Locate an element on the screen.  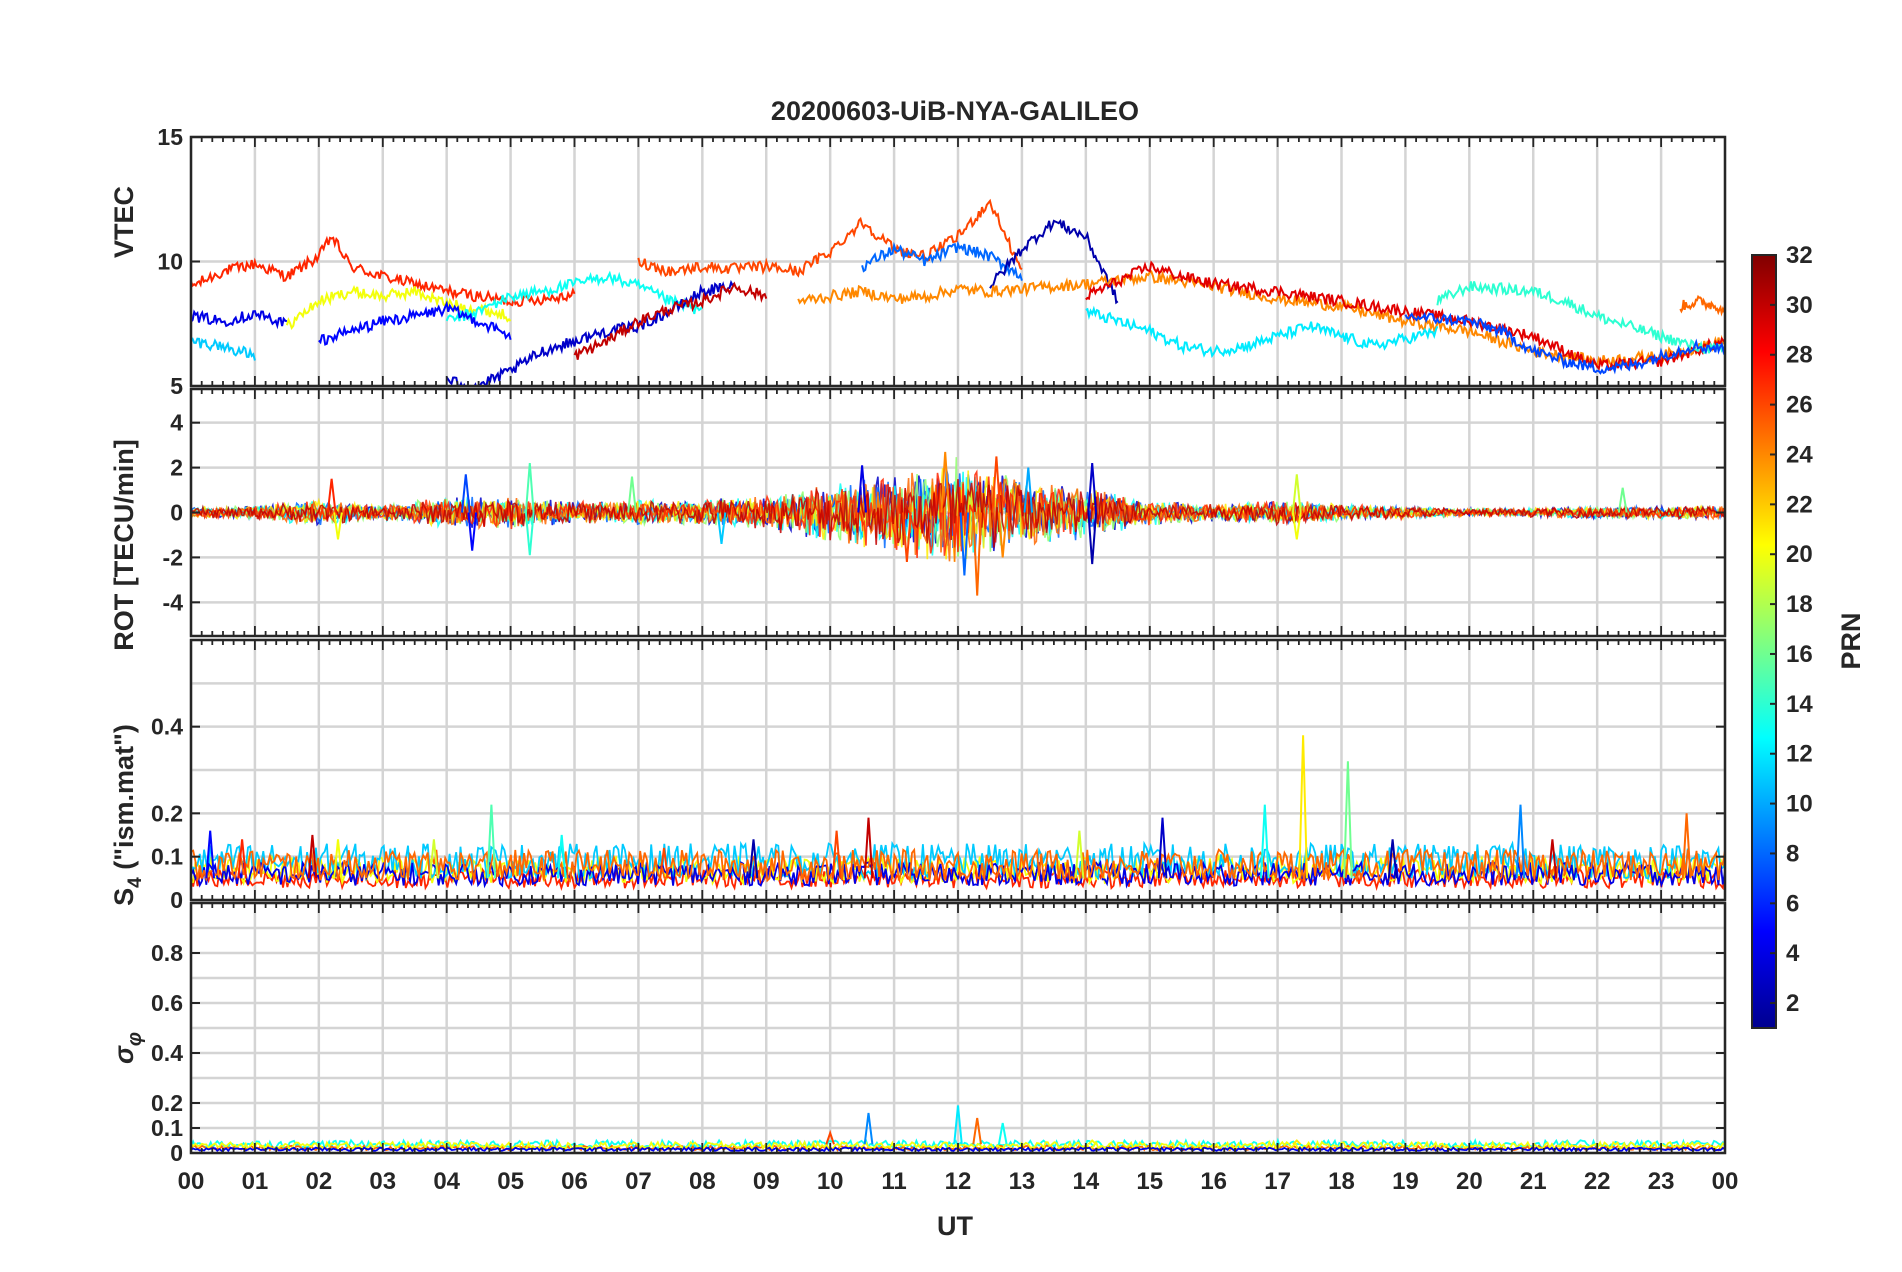
y-tick-labels: -4 -2 0 2 4 is located at coordinates (944, 512).